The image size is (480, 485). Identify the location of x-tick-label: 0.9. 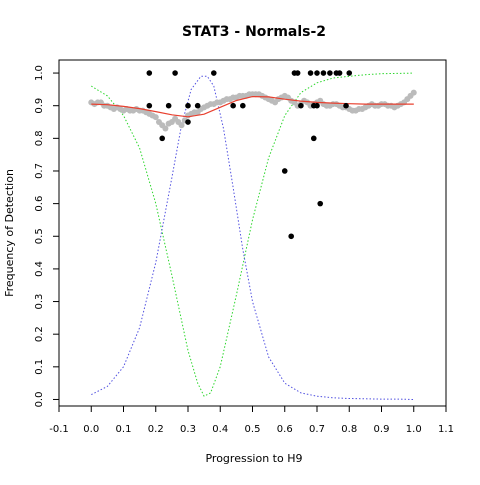
(382, 429).